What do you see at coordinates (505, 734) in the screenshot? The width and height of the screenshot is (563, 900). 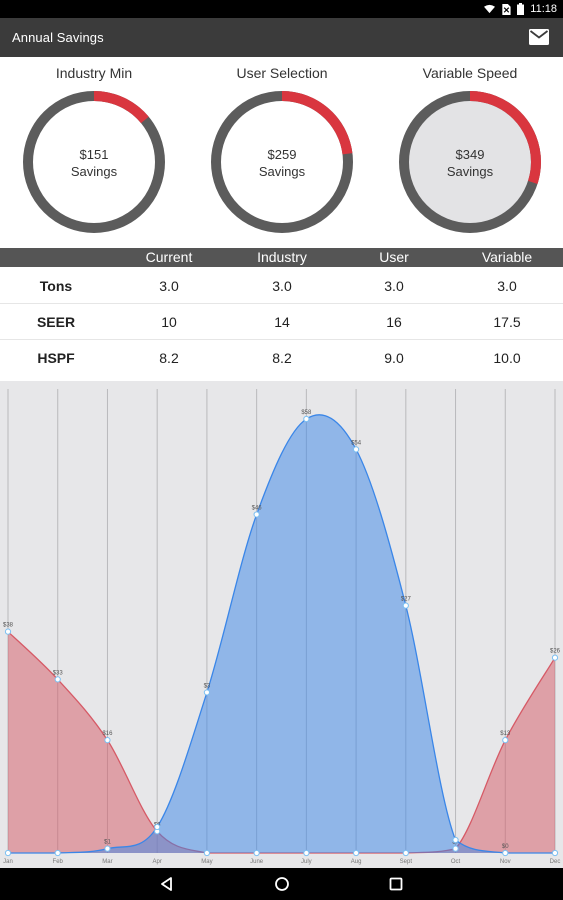 I see `heating-data-label: $13` at bounding box center [505, 734].